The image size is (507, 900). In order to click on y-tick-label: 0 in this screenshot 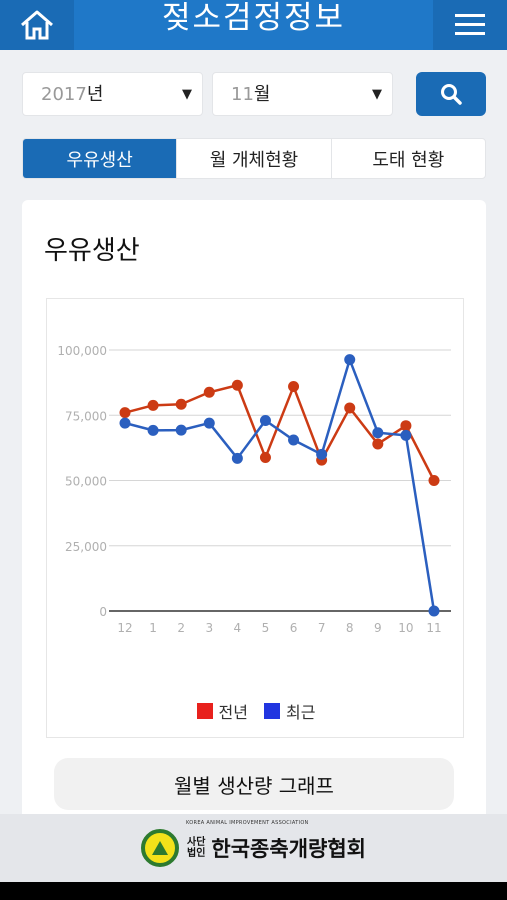, I will do `click(103, 612)`.